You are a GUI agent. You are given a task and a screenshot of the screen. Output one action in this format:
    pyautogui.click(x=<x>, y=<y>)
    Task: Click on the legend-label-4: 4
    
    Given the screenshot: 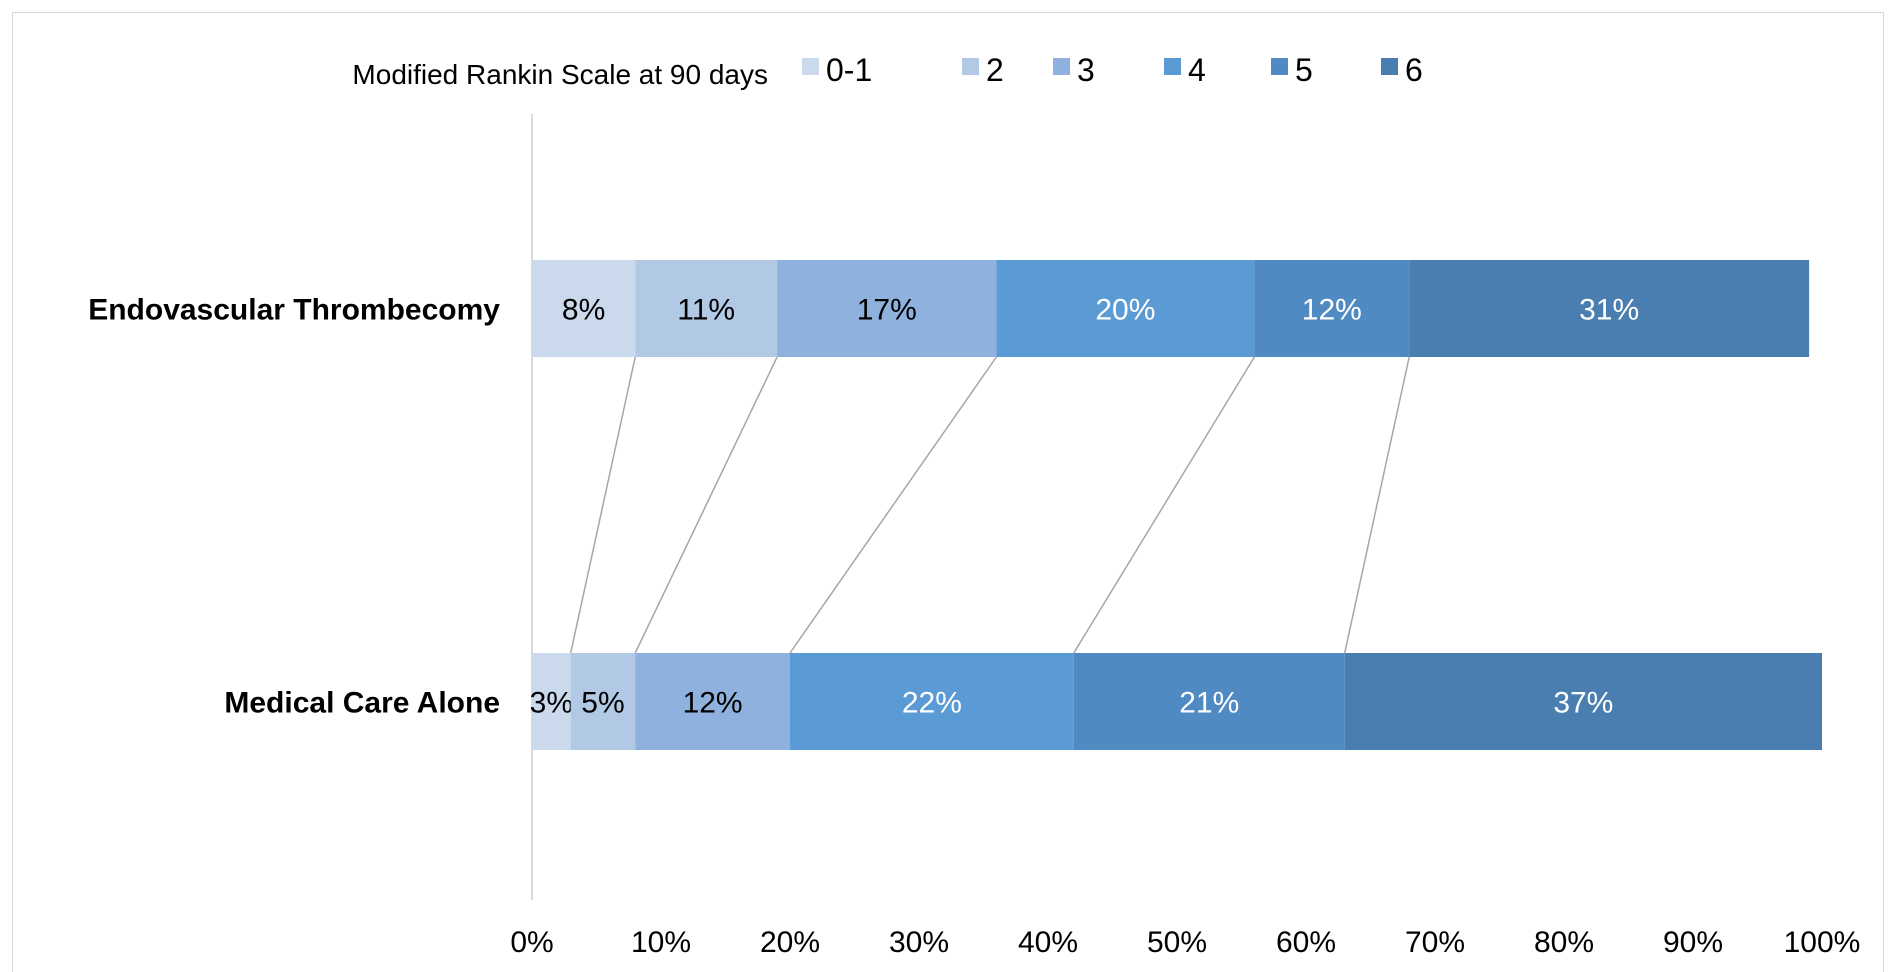 What is the action you would take?
    pyautogui.click(x=1197, y=70)
    